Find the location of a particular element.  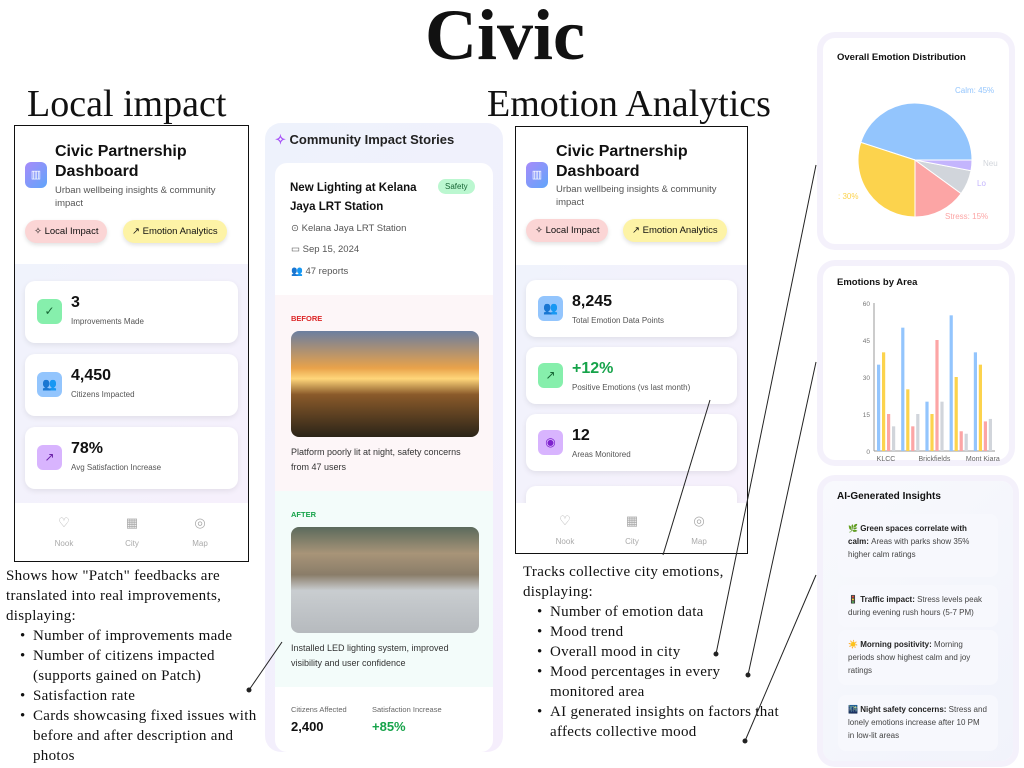

map-pin-icon: ◎ is located at coordinates (200, 522).